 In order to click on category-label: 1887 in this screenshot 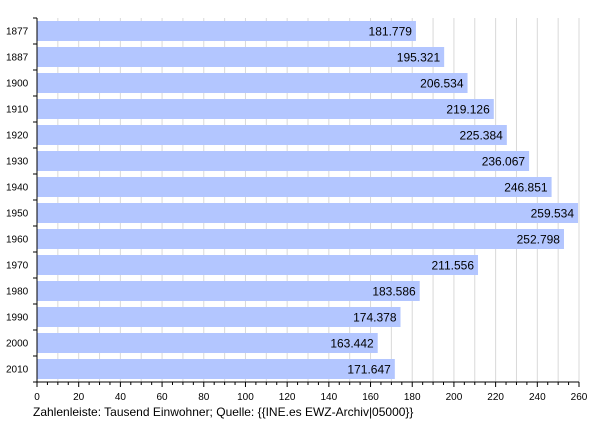, I will do `click(17, 58)`.